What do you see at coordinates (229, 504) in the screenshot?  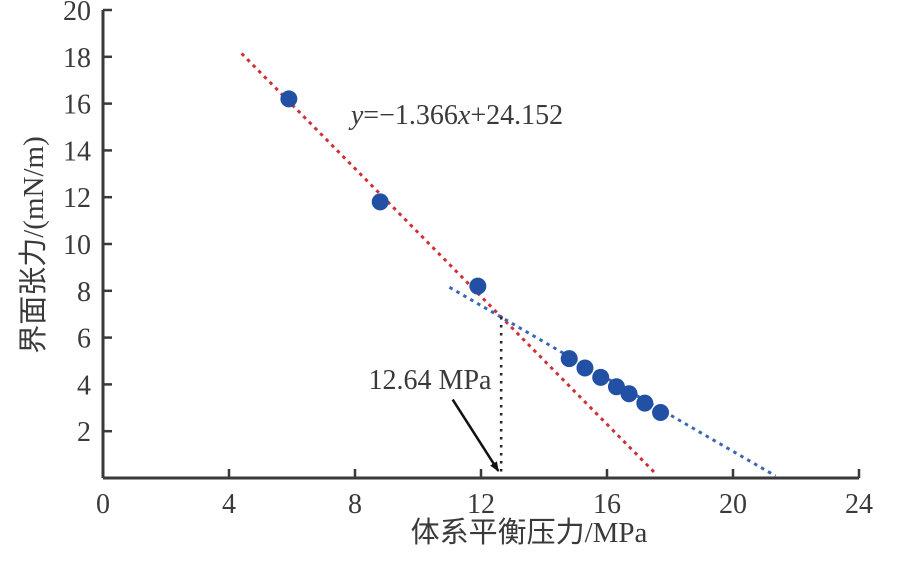 I see `x-tick-label: 4` at bounding box center [229, 504].